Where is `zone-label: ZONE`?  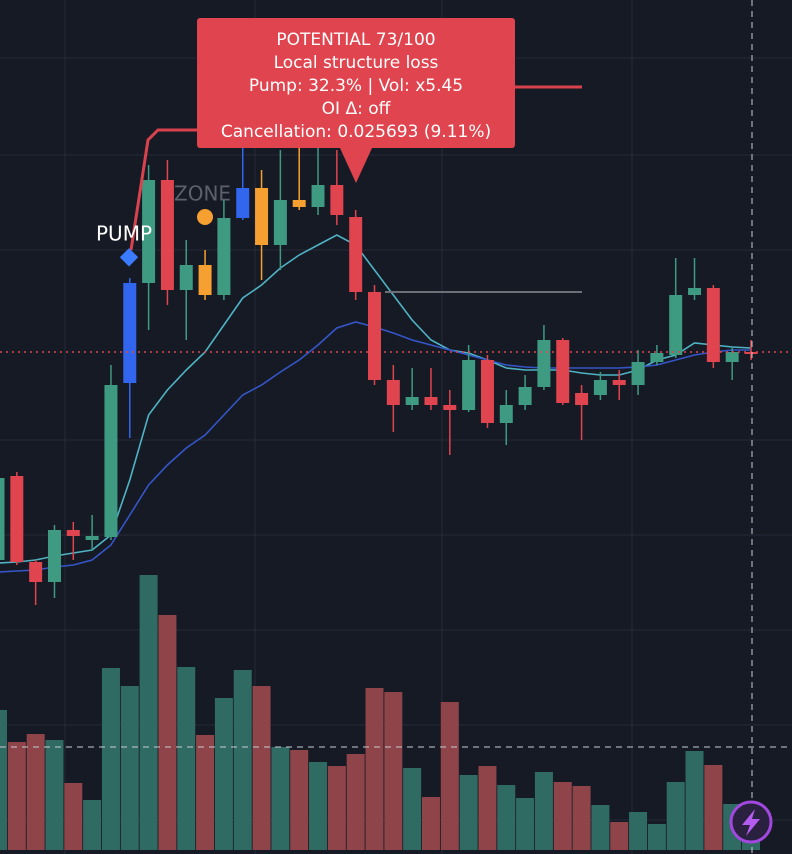 zone-label: ZONE is located at coordinates (202, 194).